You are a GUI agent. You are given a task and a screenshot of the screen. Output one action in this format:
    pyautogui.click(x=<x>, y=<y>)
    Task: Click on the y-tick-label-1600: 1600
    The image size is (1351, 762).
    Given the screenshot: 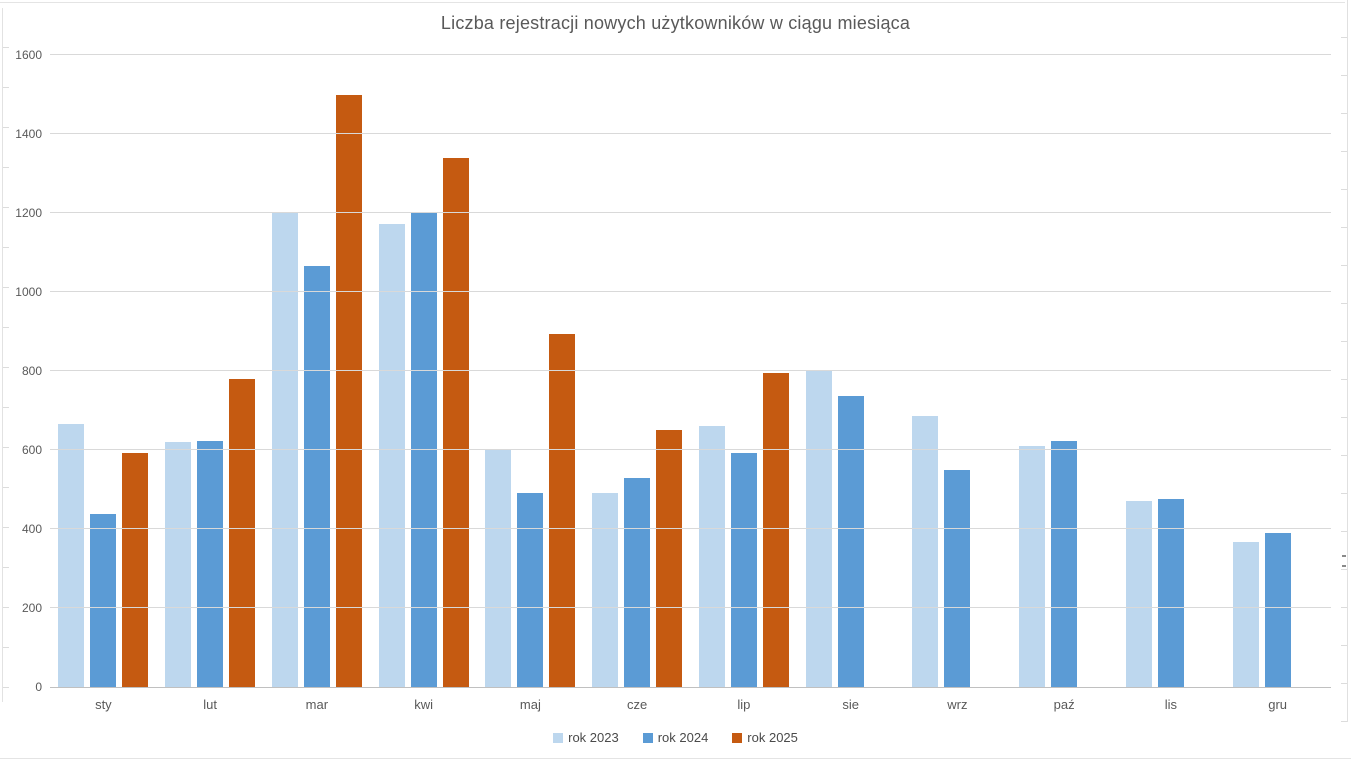 What is the action you would take?
    pyautogui.click(x=28, y=55)
    